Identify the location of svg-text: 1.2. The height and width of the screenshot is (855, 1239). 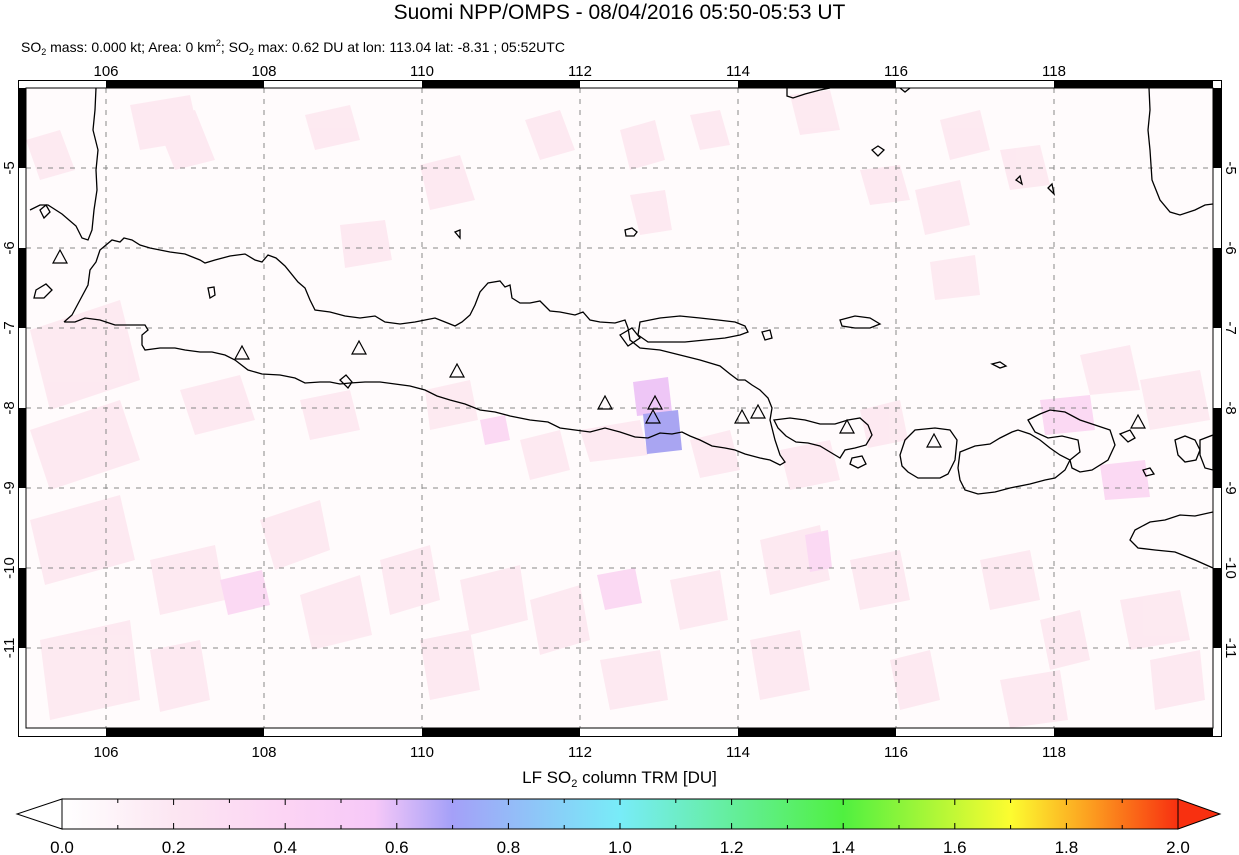
(732, 846).